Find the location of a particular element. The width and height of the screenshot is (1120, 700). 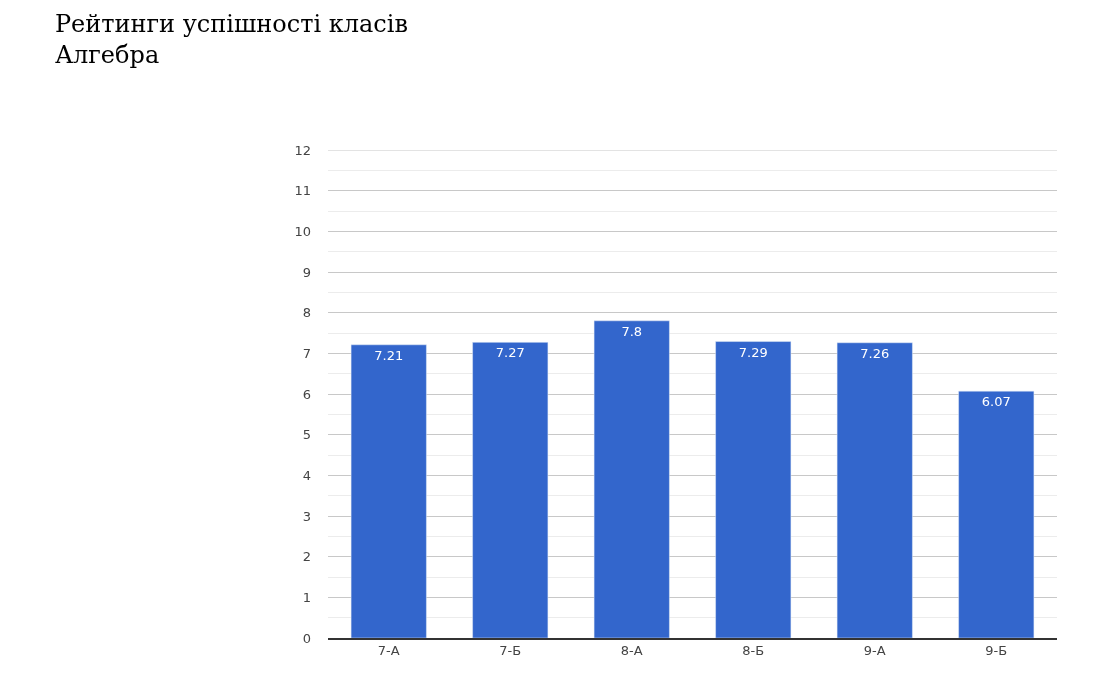

y-tick-label: 4 is located at coordinates (306, 475).